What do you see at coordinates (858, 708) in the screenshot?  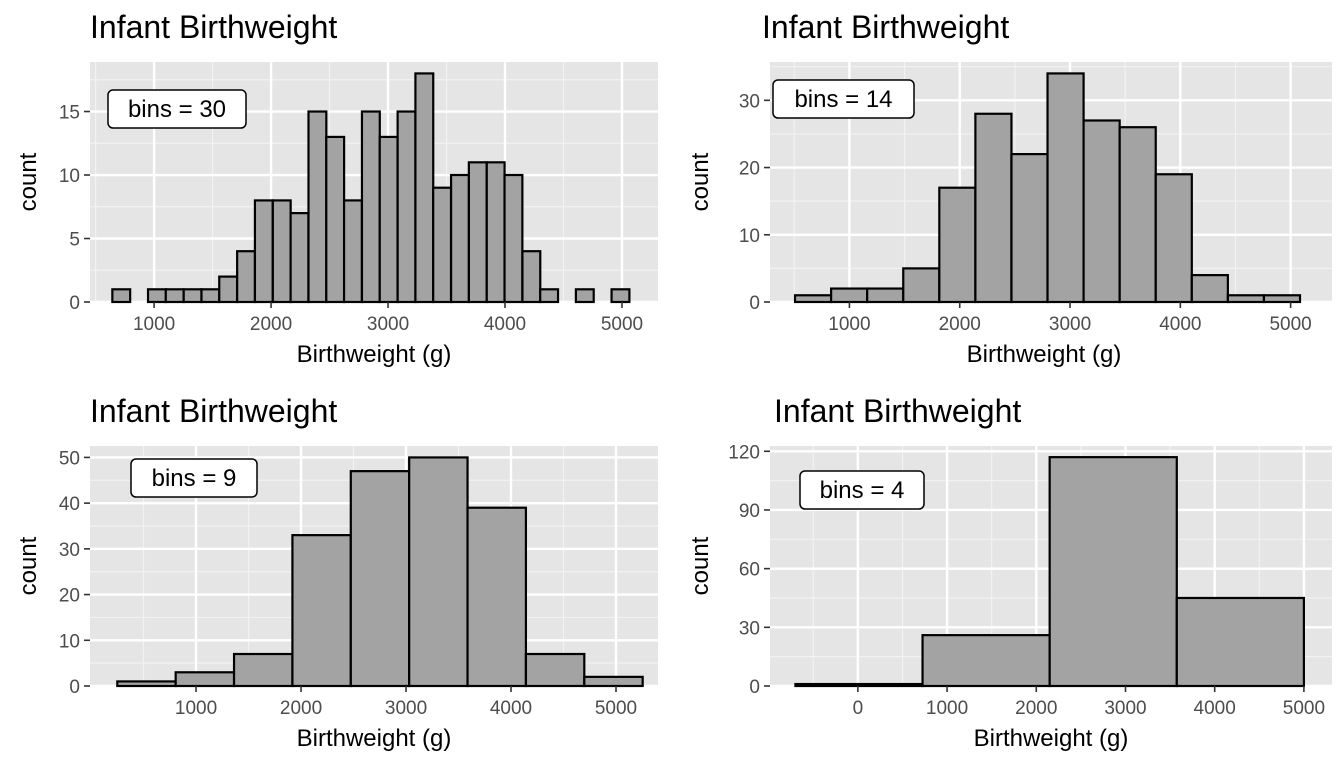 I see `x-tick-label: 0` at bounding box center [858, 708].